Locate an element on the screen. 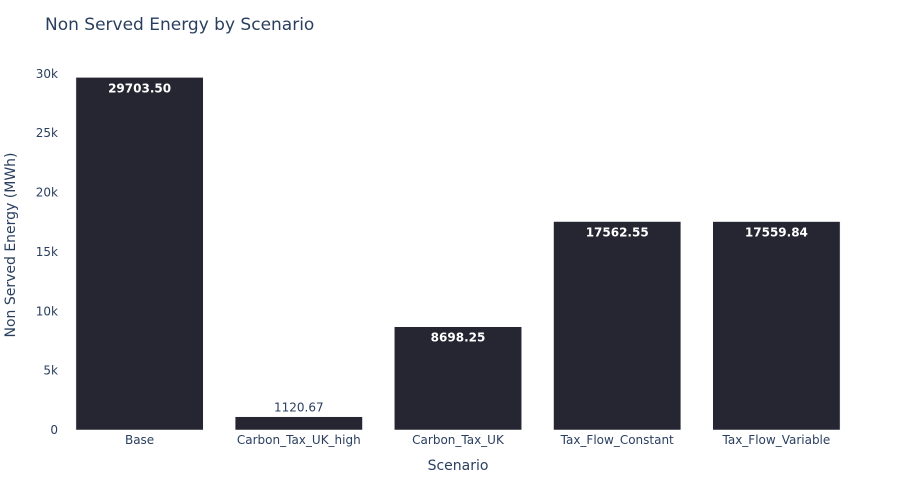 The width and height of the screenshot is (906, 486). x-tick-label: Tax_Flow_Variable is located at coordinates (776, 440).